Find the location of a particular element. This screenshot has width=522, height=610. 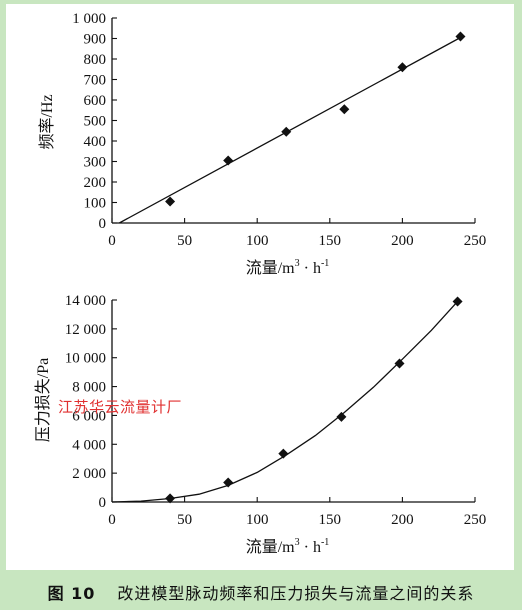

y-tick-label: 100 is located at coordinates (95, 204).